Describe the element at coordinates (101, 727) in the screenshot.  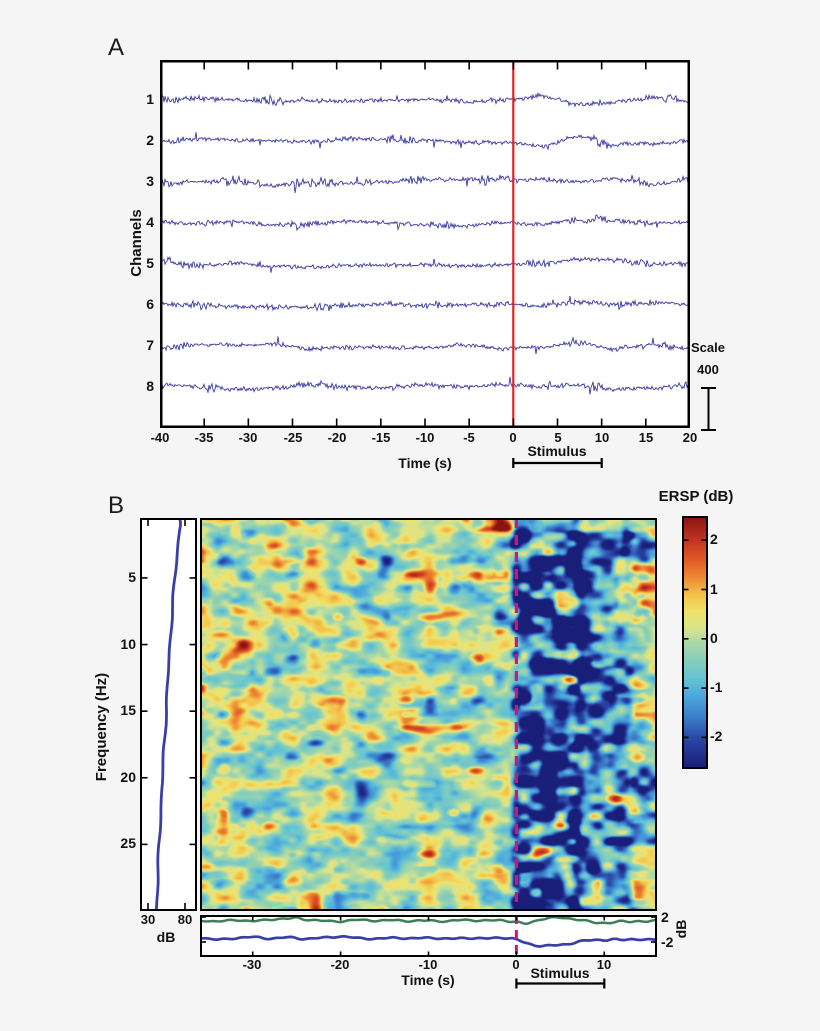
I see `panel-b-ylabel: Frequency (Hz)` at that location.